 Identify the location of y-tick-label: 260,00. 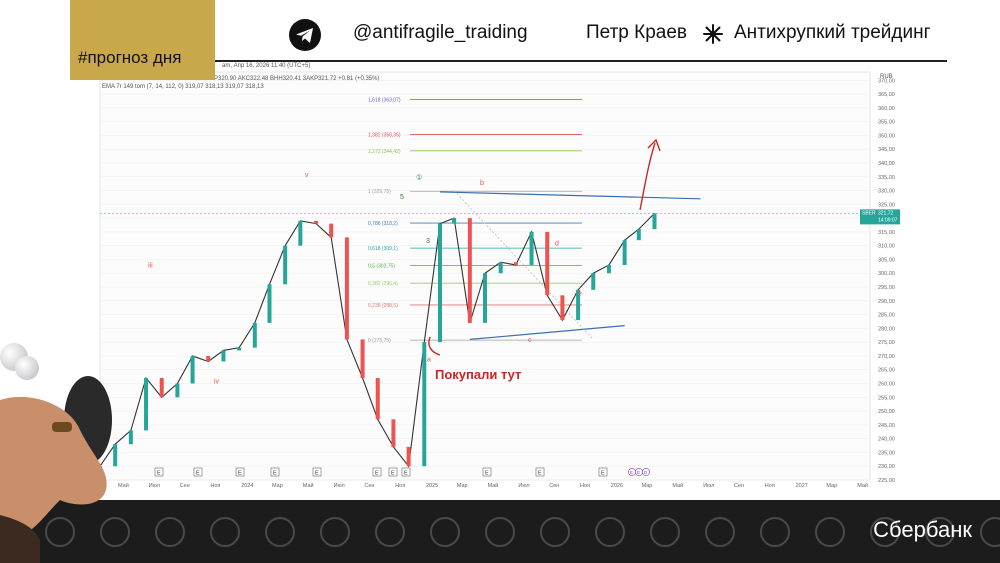
(886, 385).